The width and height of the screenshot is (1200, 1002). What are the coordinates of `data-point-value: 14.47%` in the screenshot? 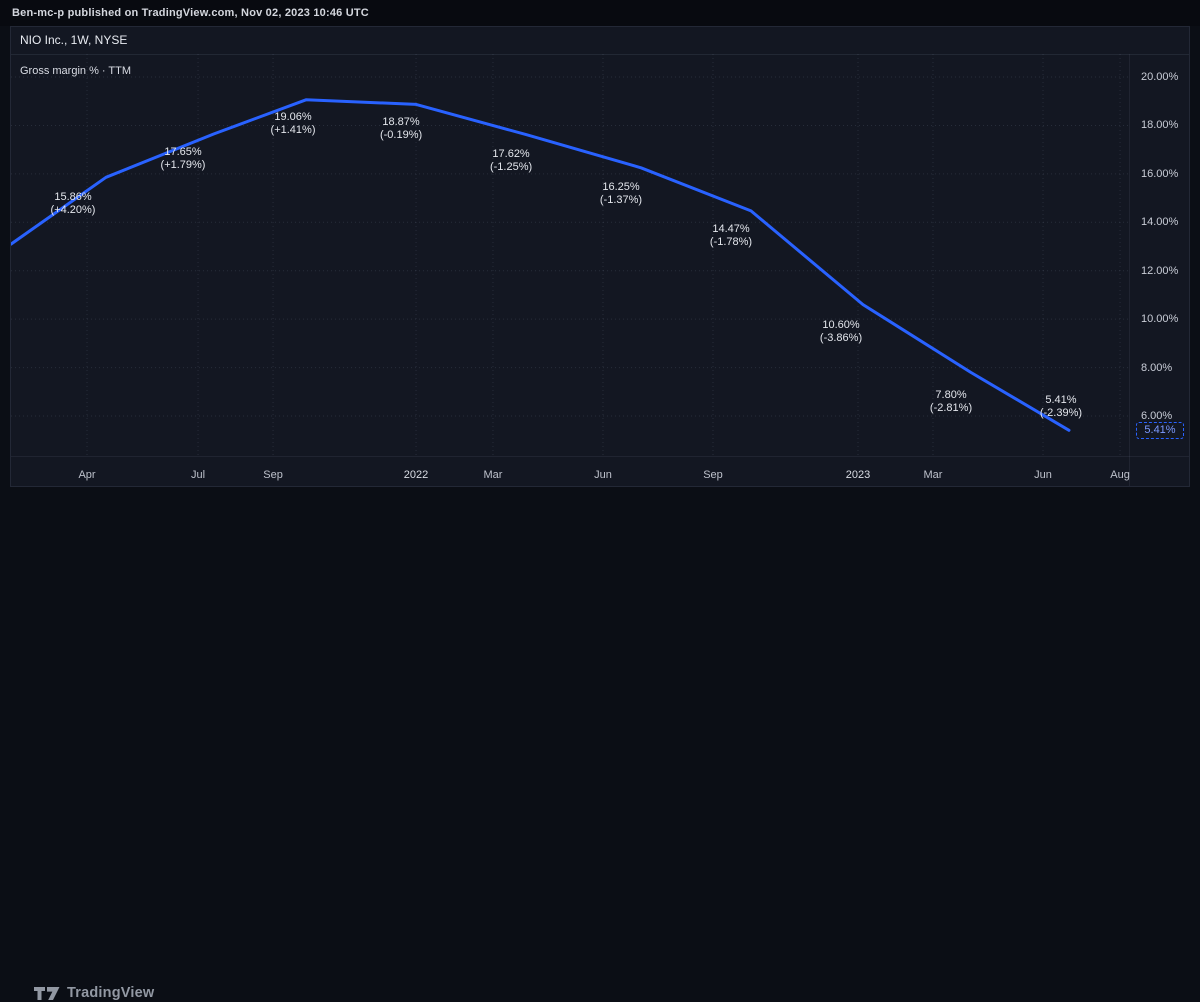 It's located at (731, 228).